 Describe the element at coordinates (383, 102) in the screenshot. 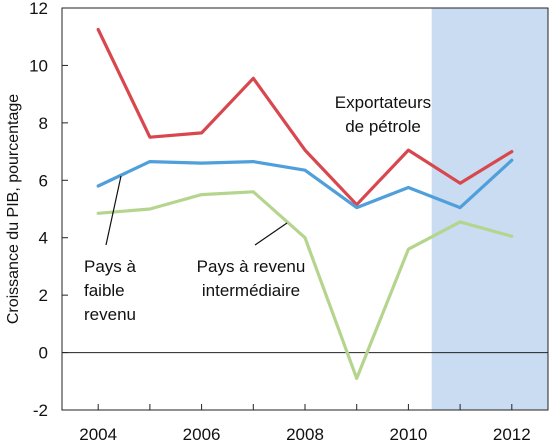

I see `series-annotation-line: Exportateurs` at that location.